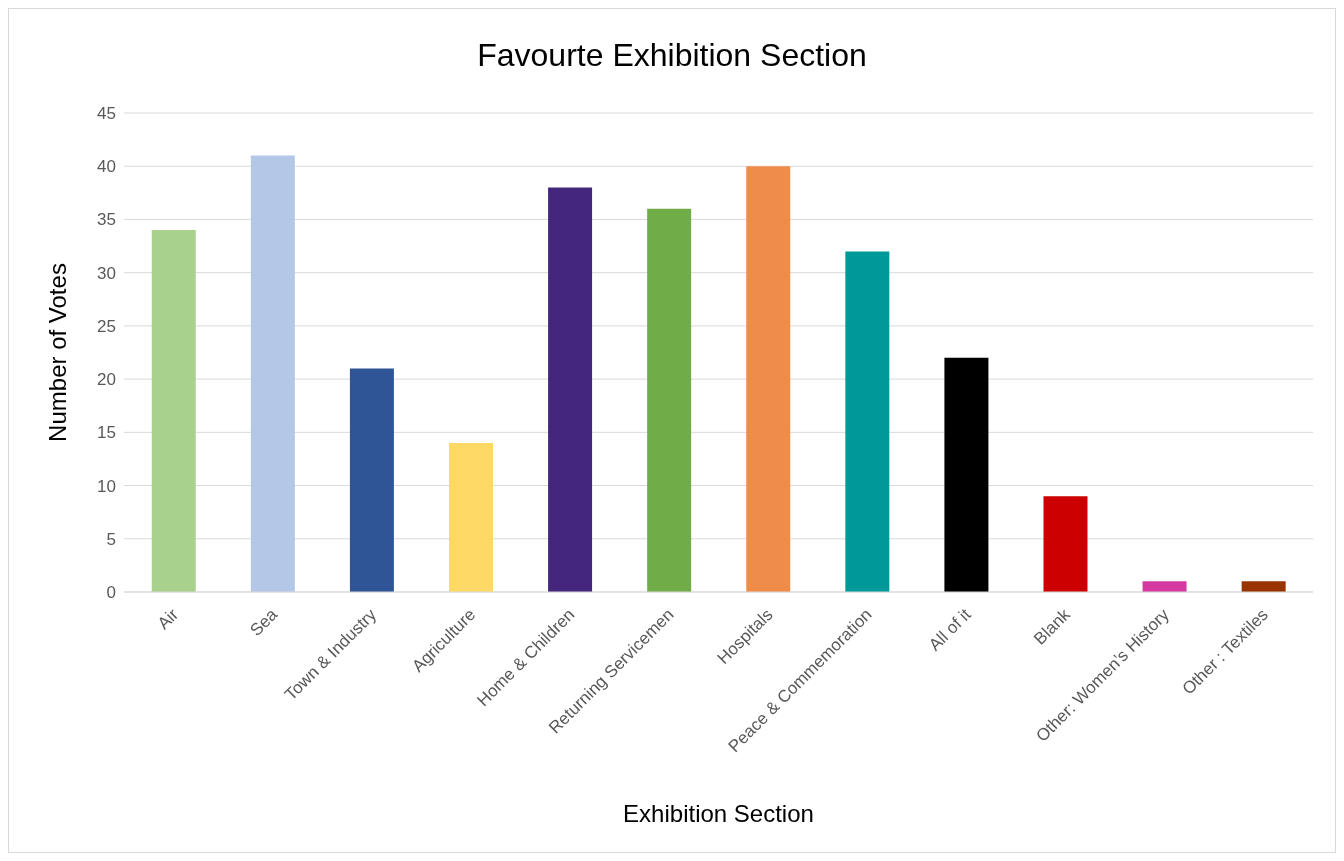 The height and width of the screenshot is (861, 1344). Describe the element at coordinates (106, 220) in the screenshot. I see `y-tick-label: 35` at that location.